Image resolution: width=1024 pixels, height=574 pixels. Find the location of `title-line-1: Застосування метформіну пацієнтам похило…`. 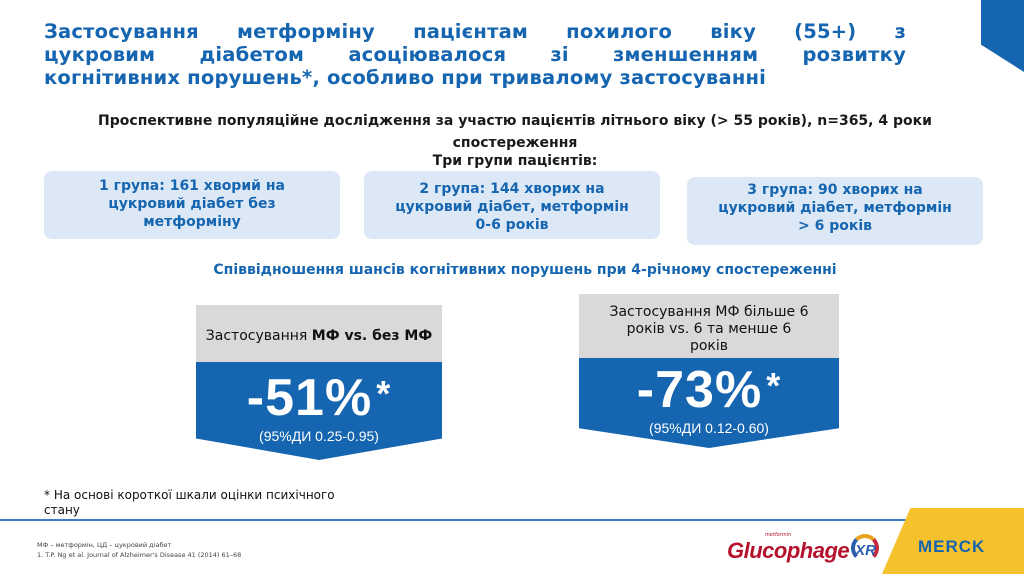

title-line-1: Застосування метформіну пацієнтам похило… is located at coordinates (475, 31).